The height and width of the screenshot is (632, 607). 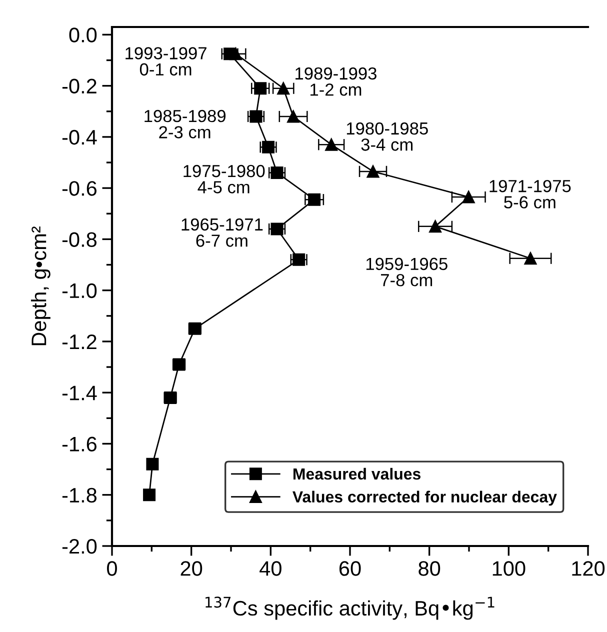 I want to click on x-tick-label: 40, so click(x=271, y=568).